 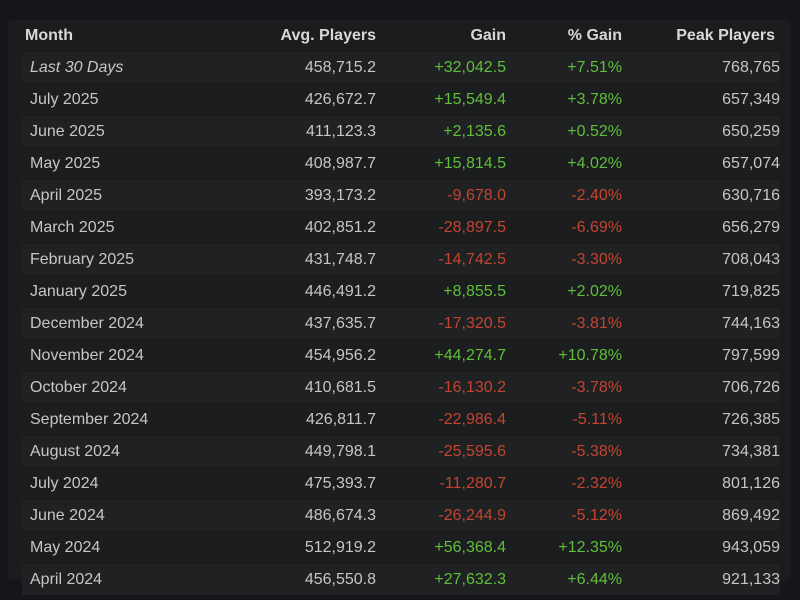 What do you see at coordinates (441, 323) in the screenshot?
I see `gain-cell: -17,320.5` at bounding box center [441, 323].